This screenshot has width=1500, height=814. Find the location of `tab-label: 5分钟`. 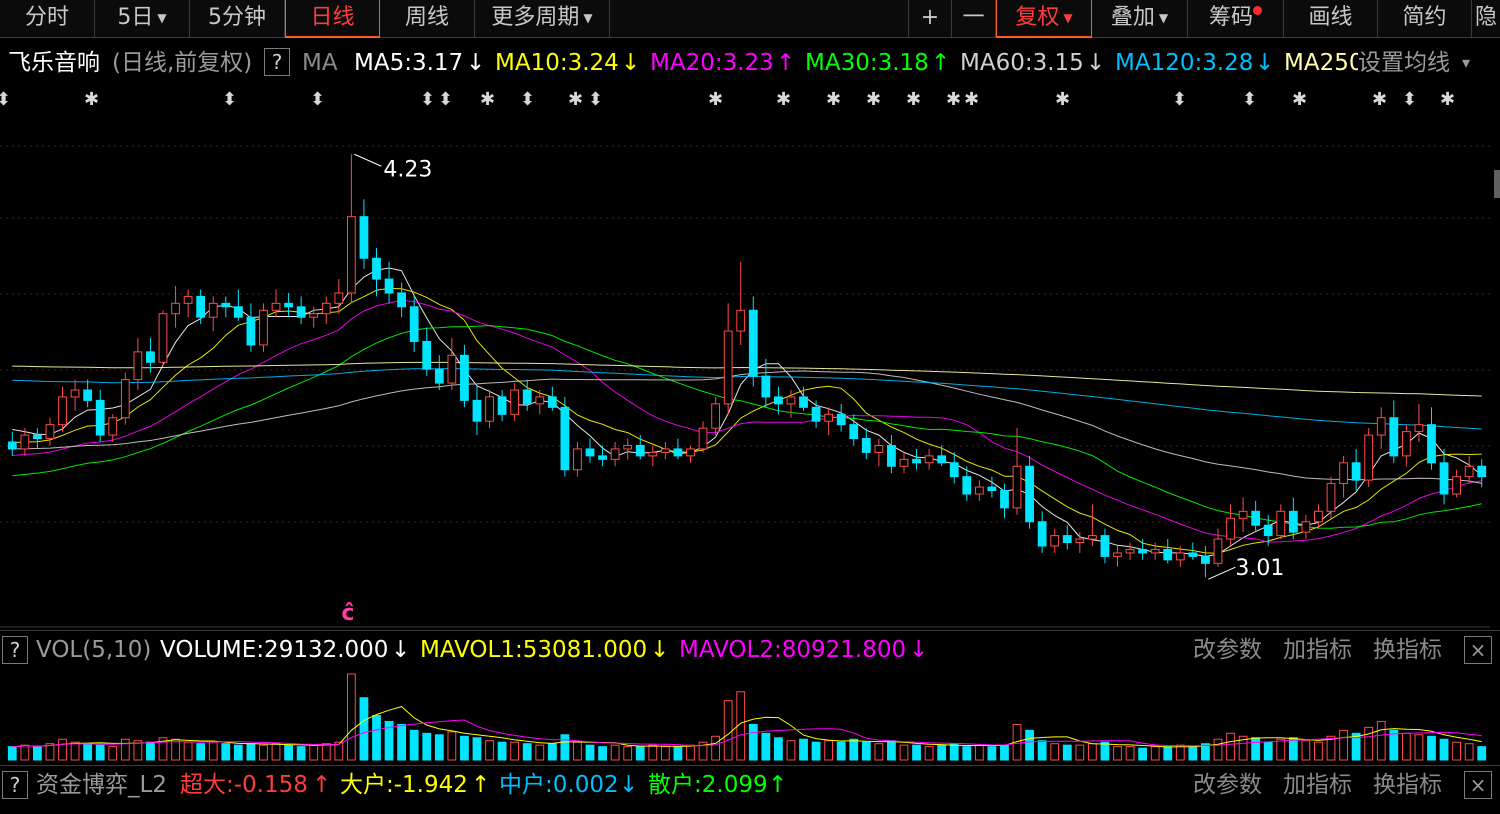

tab-label: 5分钟 is located at coordinates (237, 17).